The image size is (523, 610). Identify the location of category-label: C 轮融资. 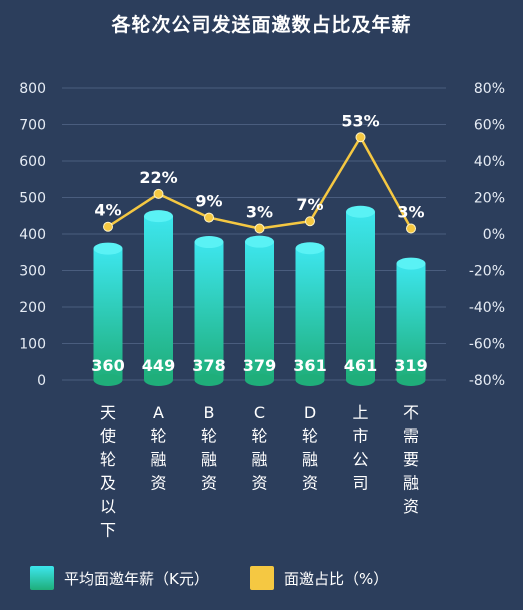
(259, 448).